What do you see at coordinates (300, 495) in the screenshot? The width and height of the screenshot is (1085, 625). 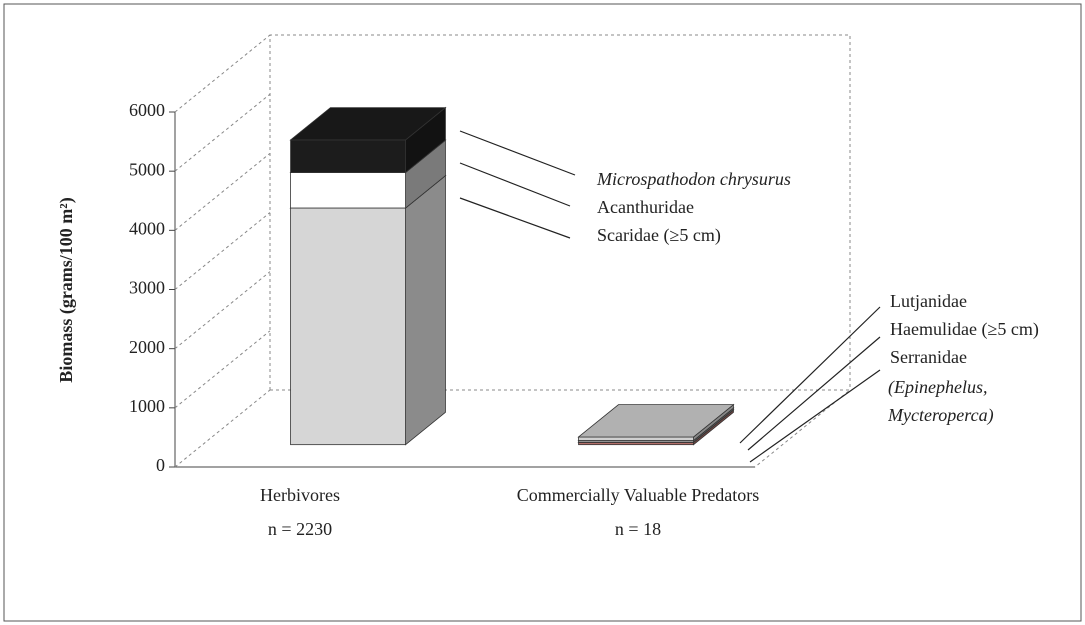 I see `x-tick-label: Herbivores` at bounding box center [300, 495].